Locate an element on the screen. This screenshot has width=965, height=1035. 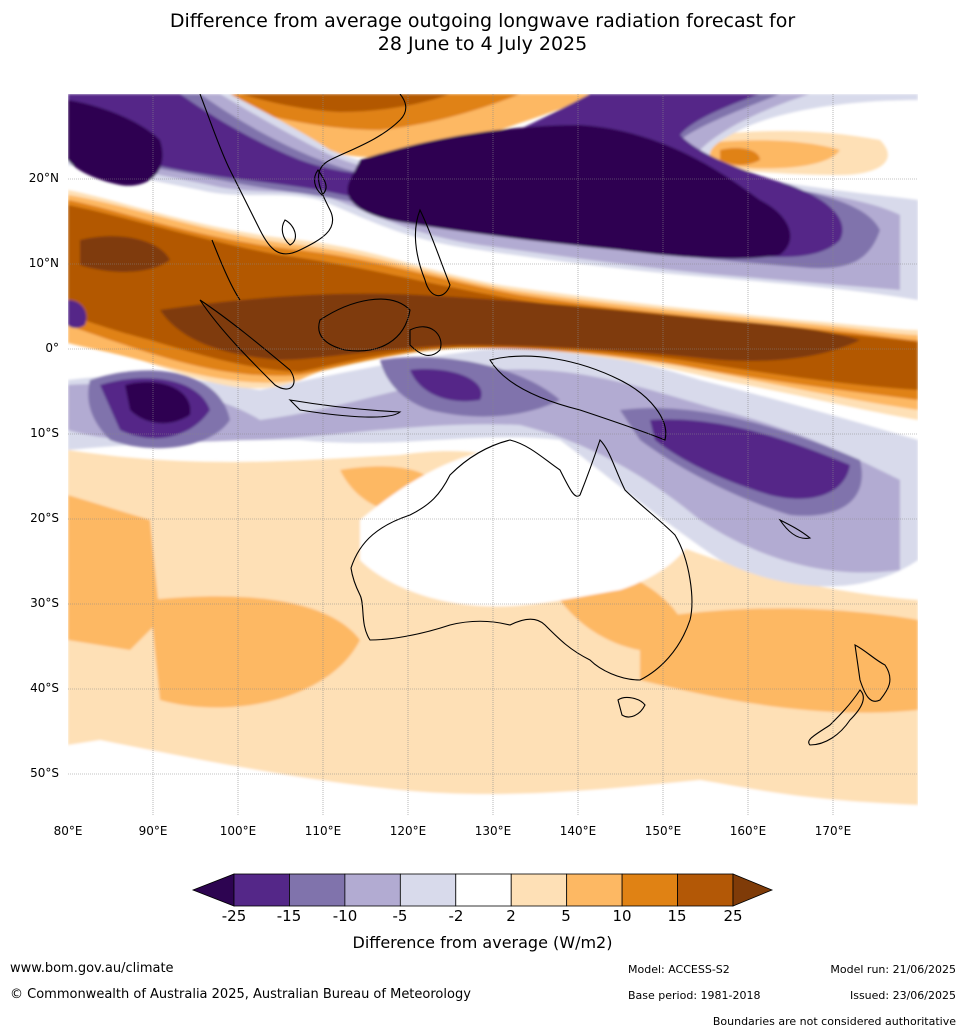
coast-southeast-asia is located at coordinates (303, 174).